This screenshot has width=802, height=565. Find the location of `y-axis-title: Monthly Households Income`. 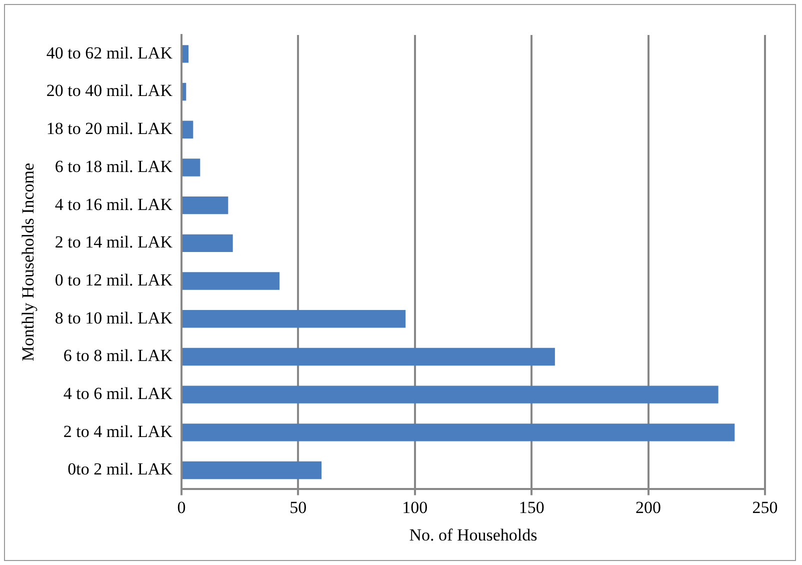

y-axis-title: Monthly Households Income is located at coordinates (28, 262).